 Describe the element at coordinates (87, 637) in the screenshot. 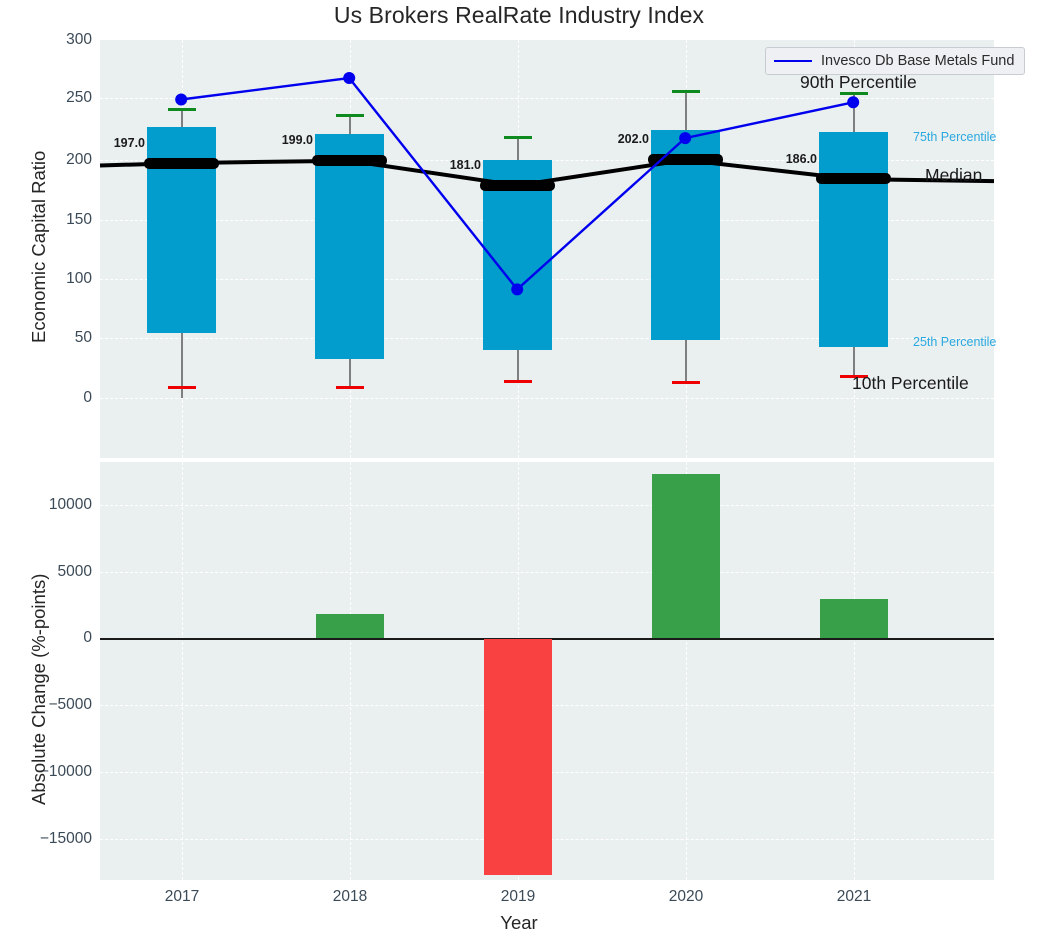

I see `ytick-bottom-0: 0` at that location.